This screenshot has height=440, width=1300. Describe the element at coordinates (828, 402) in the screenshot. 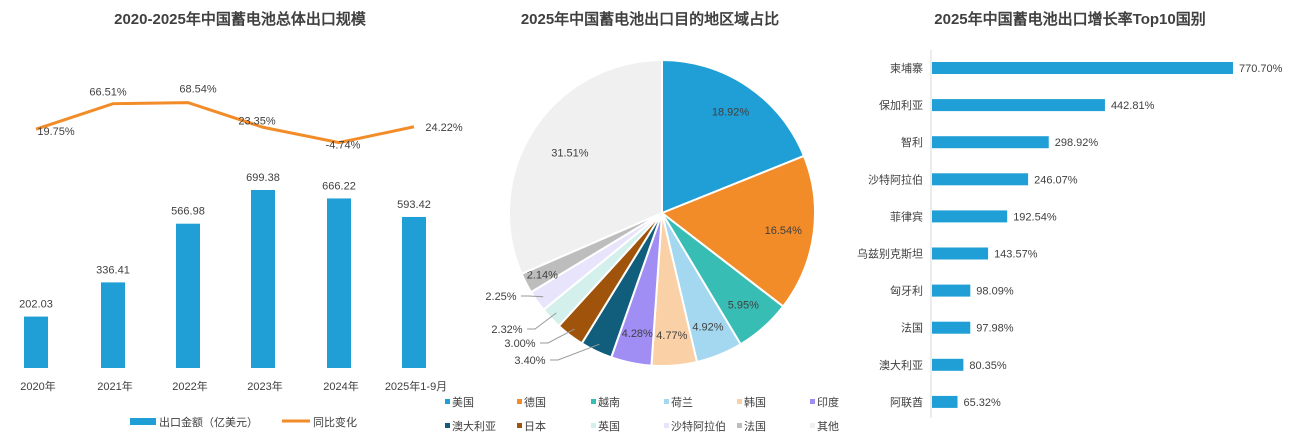

I see `legend-label: 印度` at that location.